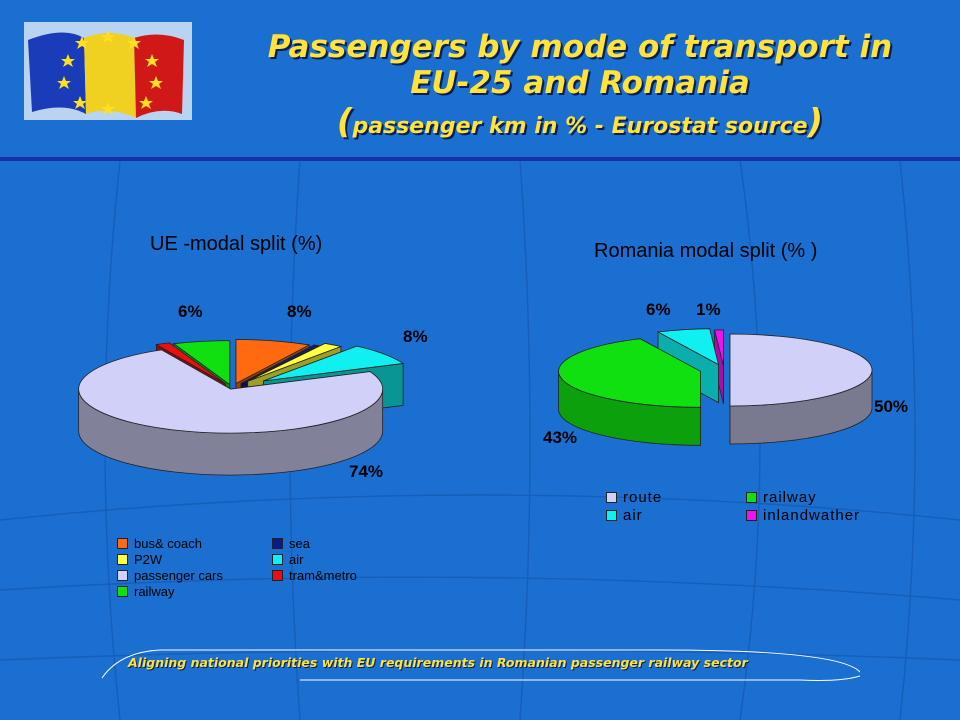 Image resolution: width=960 pixels, height=720 pixels. I want to click on eu-slice-air, so click(334, 363).